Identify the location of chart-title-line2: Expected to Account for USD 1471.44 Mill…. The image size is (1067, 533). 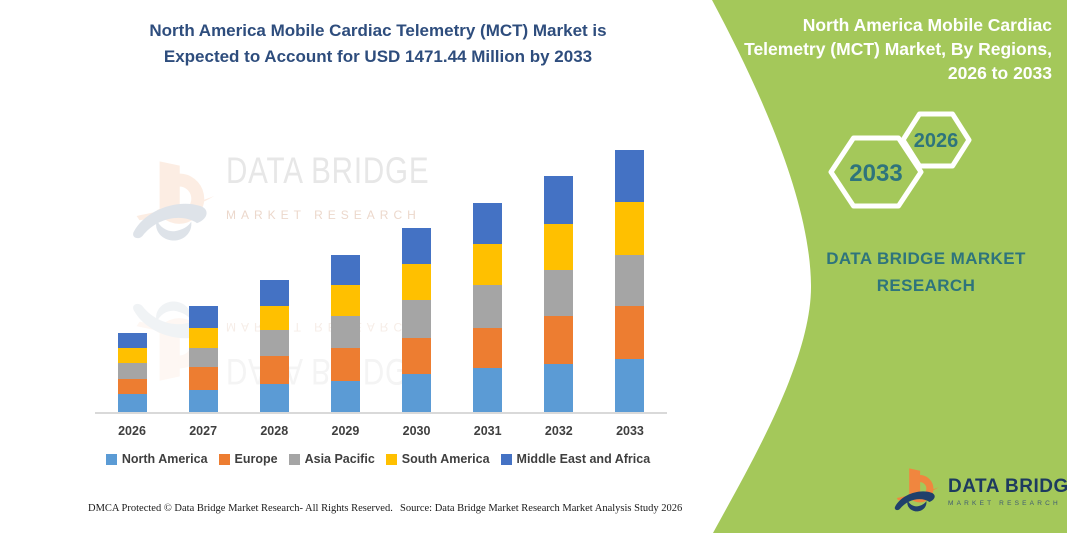
(378, 56).